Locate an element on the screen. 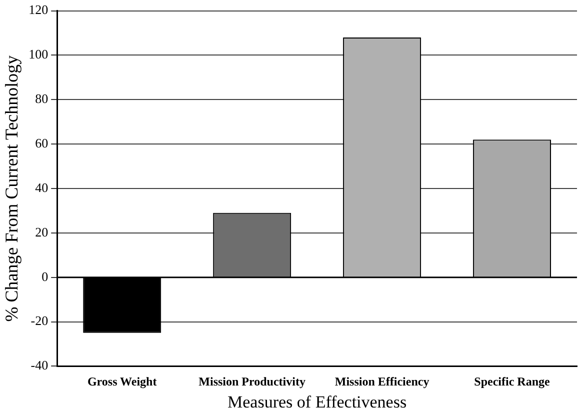  x-tick-label: Mission Efficiency is located at coordinates (382, 381).